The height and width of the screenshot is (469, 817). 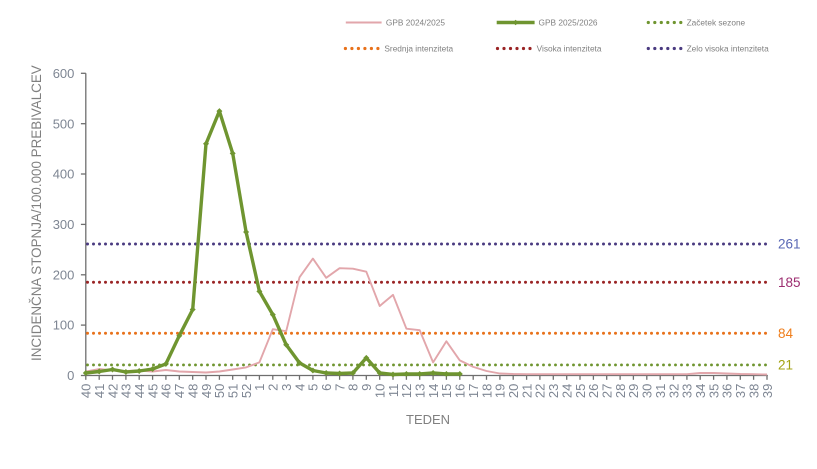 I want to click on svg-text: 45, so click(x=152, y=391).